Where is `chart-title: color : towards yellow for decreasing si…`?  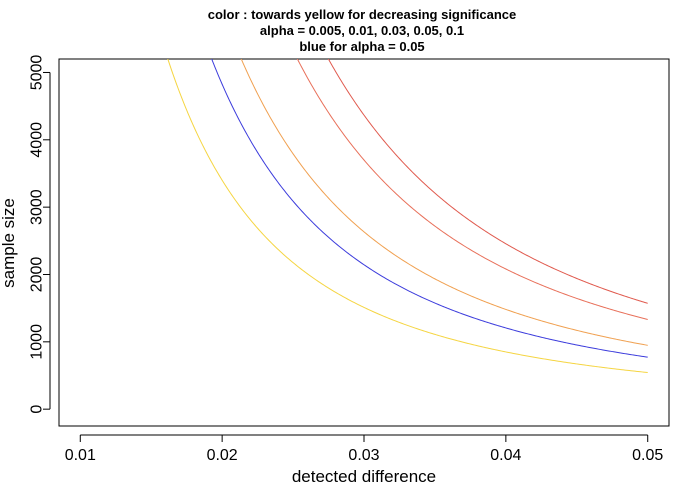 chart-title: color : towards yellow for decreasing si… is located at coordinates (362, 30).